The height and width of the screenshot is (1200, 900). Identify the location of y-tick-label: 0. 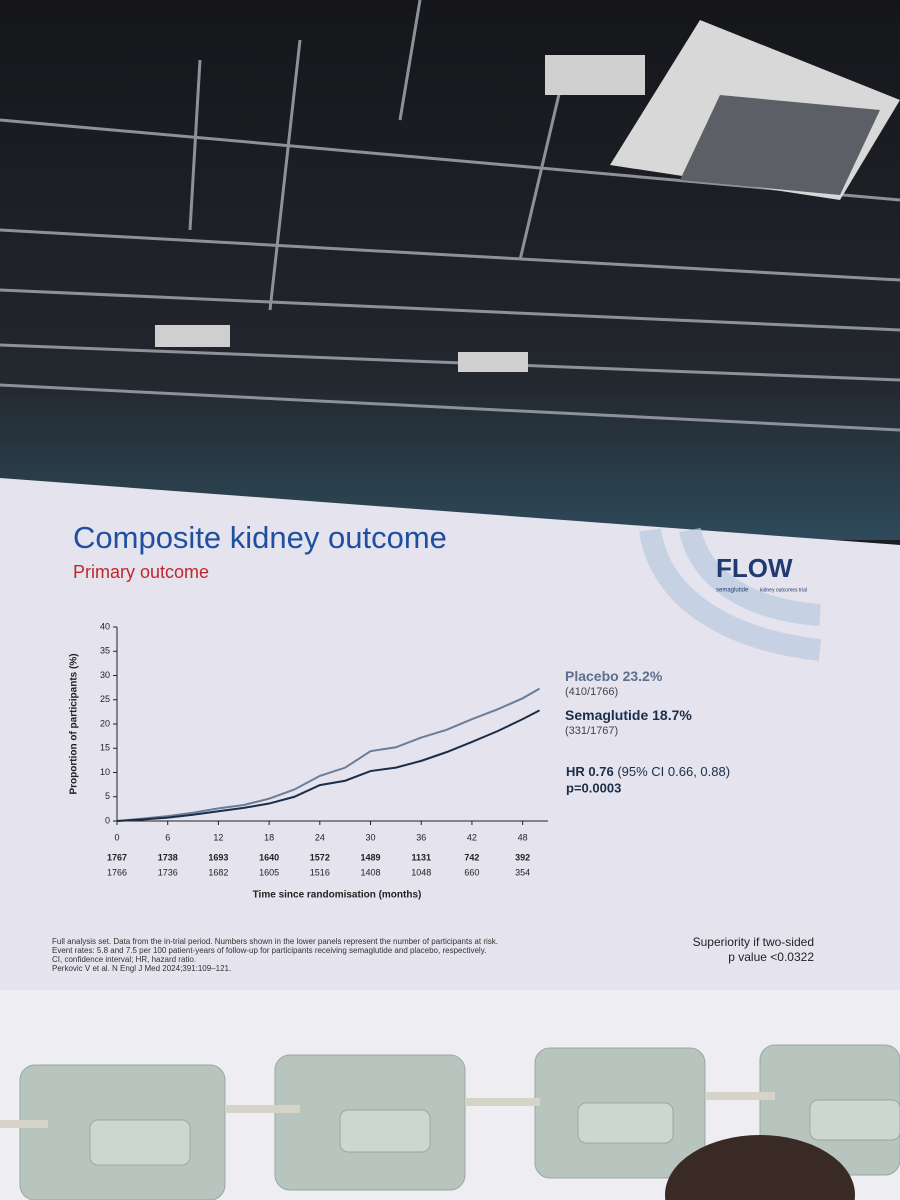
(107, 820).